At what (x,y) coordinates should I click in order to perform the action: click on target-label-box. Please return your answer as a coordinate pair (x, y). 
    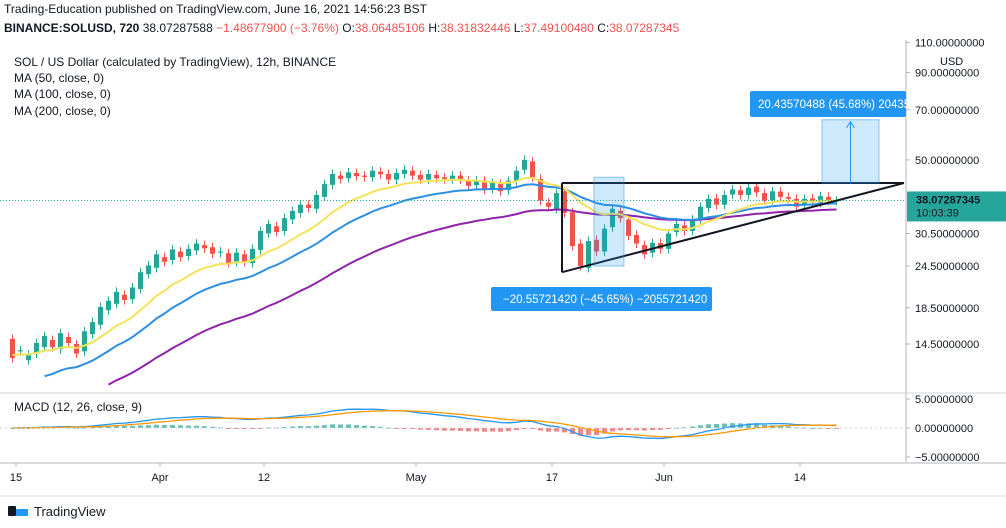
    Looking at the image, I should click on (828, 104).